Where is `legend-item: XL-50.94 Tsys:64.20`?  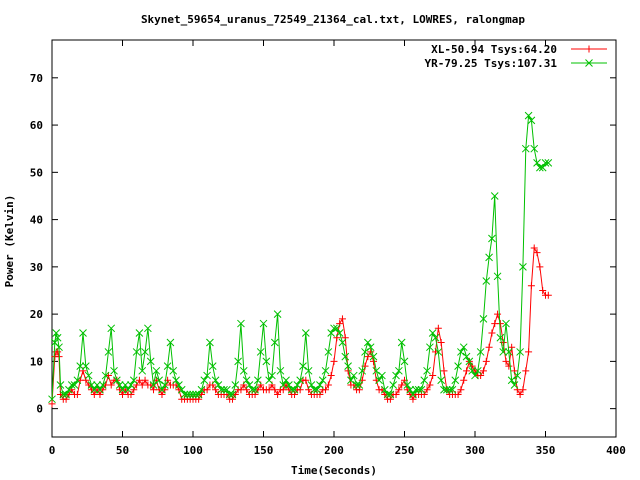 legend-item: XL-50.94 Tsys:64.20 is located at coordinates (519, 49).